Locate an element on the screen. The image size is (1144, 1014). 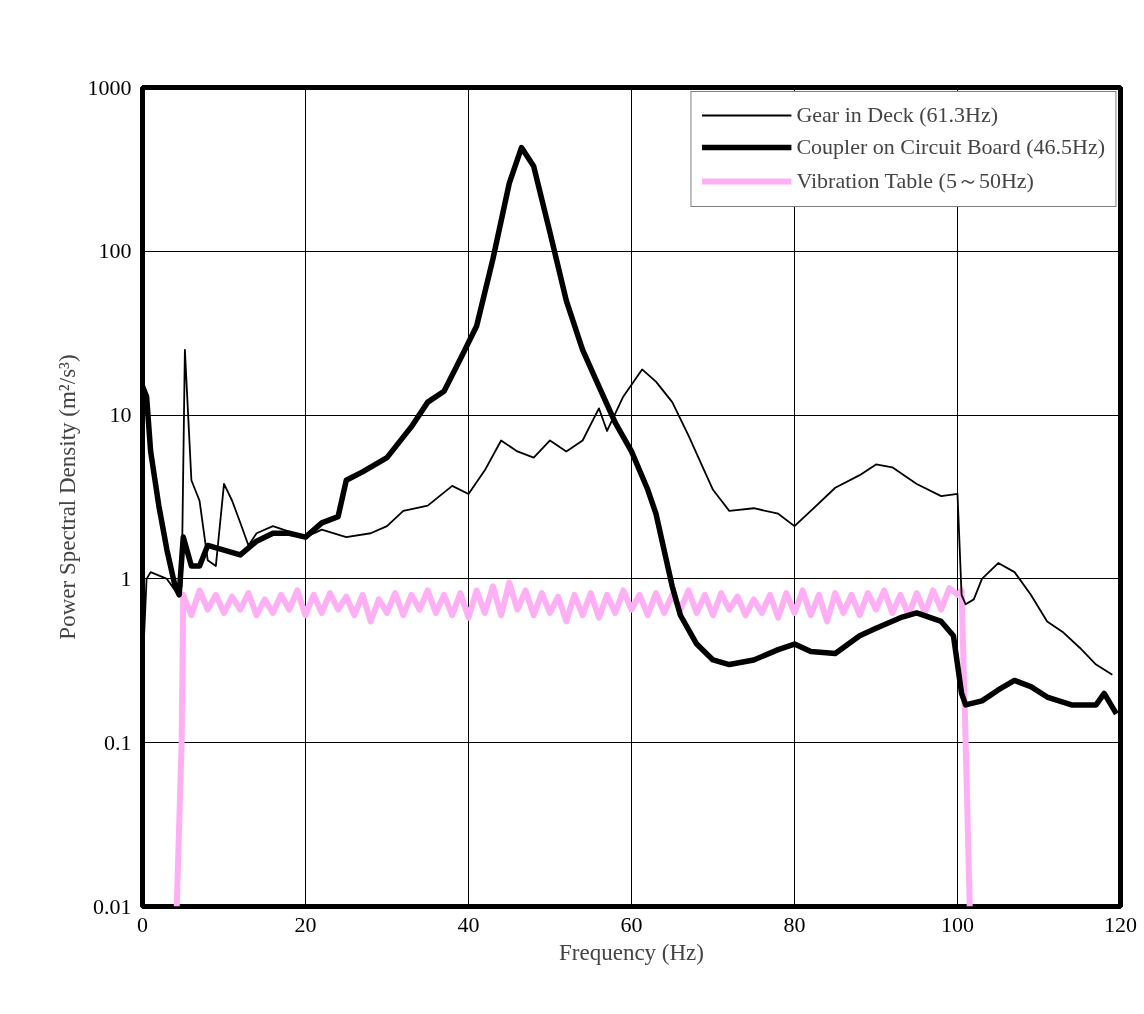
x-tick-label: 120 is located at coordinates (1120, 924).